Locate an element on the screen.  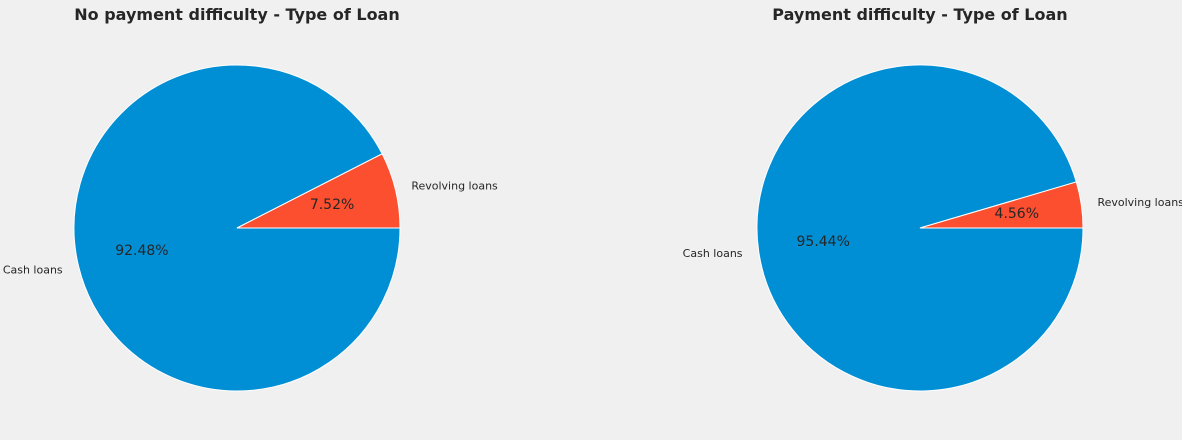
percentage-label: 92.48% is located at coordinates (141, 251).